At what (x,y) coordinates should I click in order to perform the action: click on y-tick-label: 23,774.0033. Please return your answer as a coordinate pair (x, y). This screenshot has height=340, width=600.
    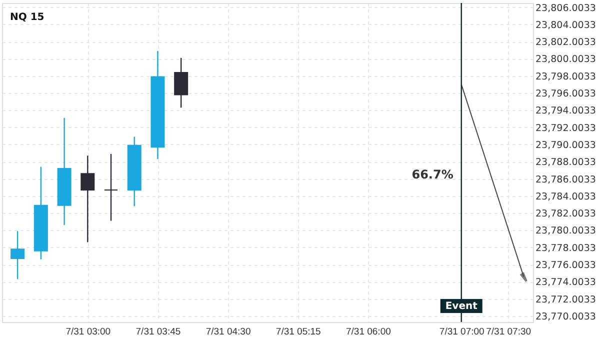
    Looking at the image, I should click on (566, 282).